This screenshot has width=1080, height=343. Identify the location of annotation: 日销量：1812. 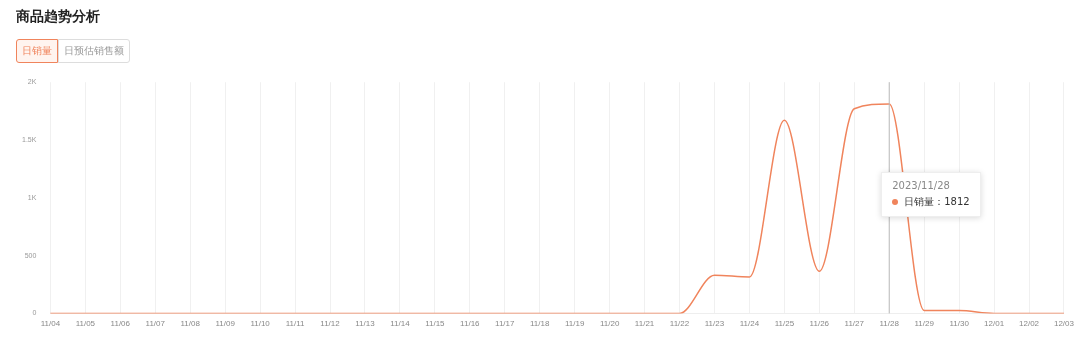
(937, 202).